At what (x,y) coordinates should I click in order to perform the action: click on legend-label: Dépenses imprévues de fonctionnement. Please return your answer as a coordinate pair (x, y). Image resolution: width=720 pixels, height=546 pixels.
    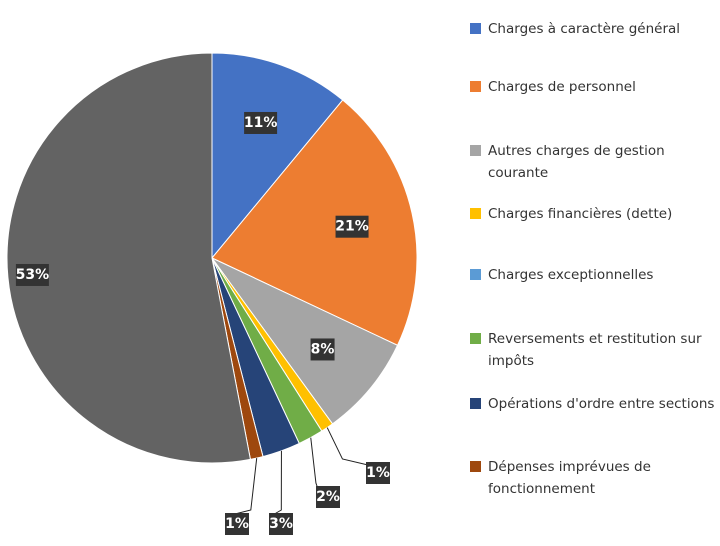
    Looking at the image, I should click on (569, 478).